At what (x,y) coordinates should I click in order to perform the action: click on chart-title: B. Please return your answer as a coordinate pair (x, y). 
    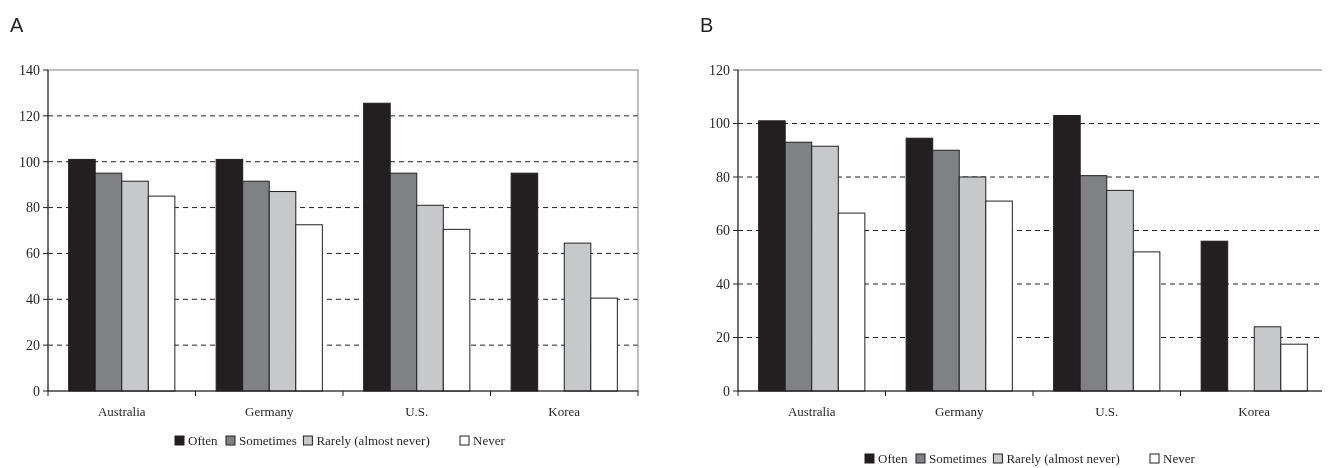
    Looking at the image, I should click on (707, 25).